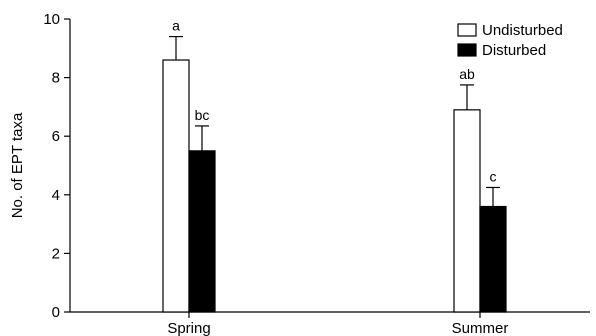 The image size is (596, 336). What do you see at coordinates (522, 30) in the screenshot?
I see `legend-label: Undisturbed` at bounding box center [522, 30].